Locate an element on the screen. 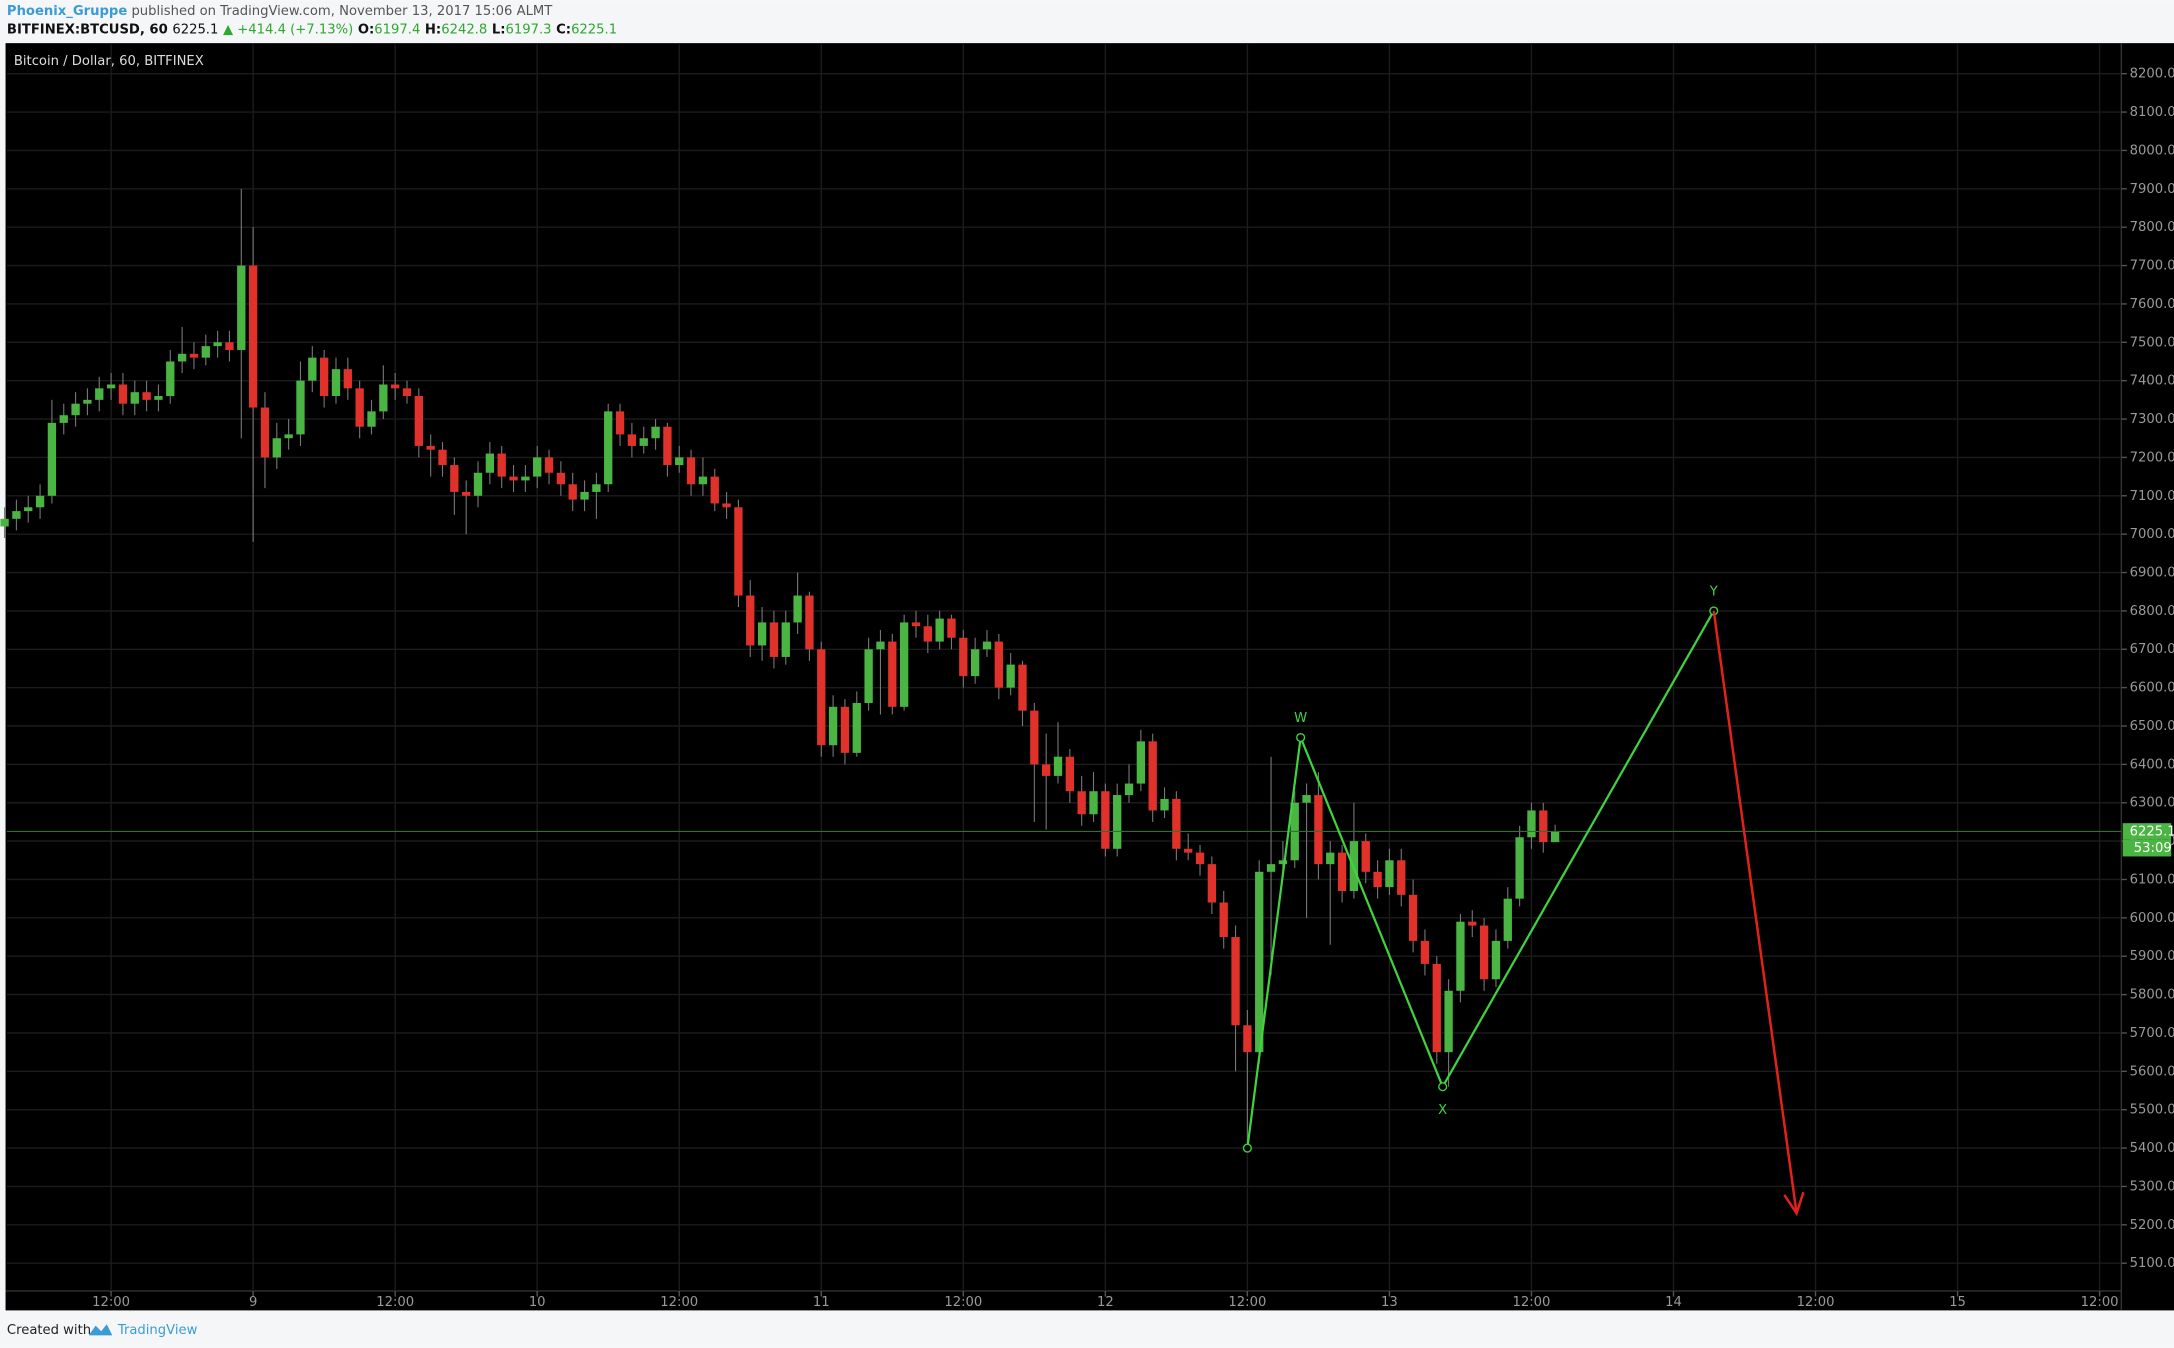  footer-created: Created with is located at coordinates (49, 1330).